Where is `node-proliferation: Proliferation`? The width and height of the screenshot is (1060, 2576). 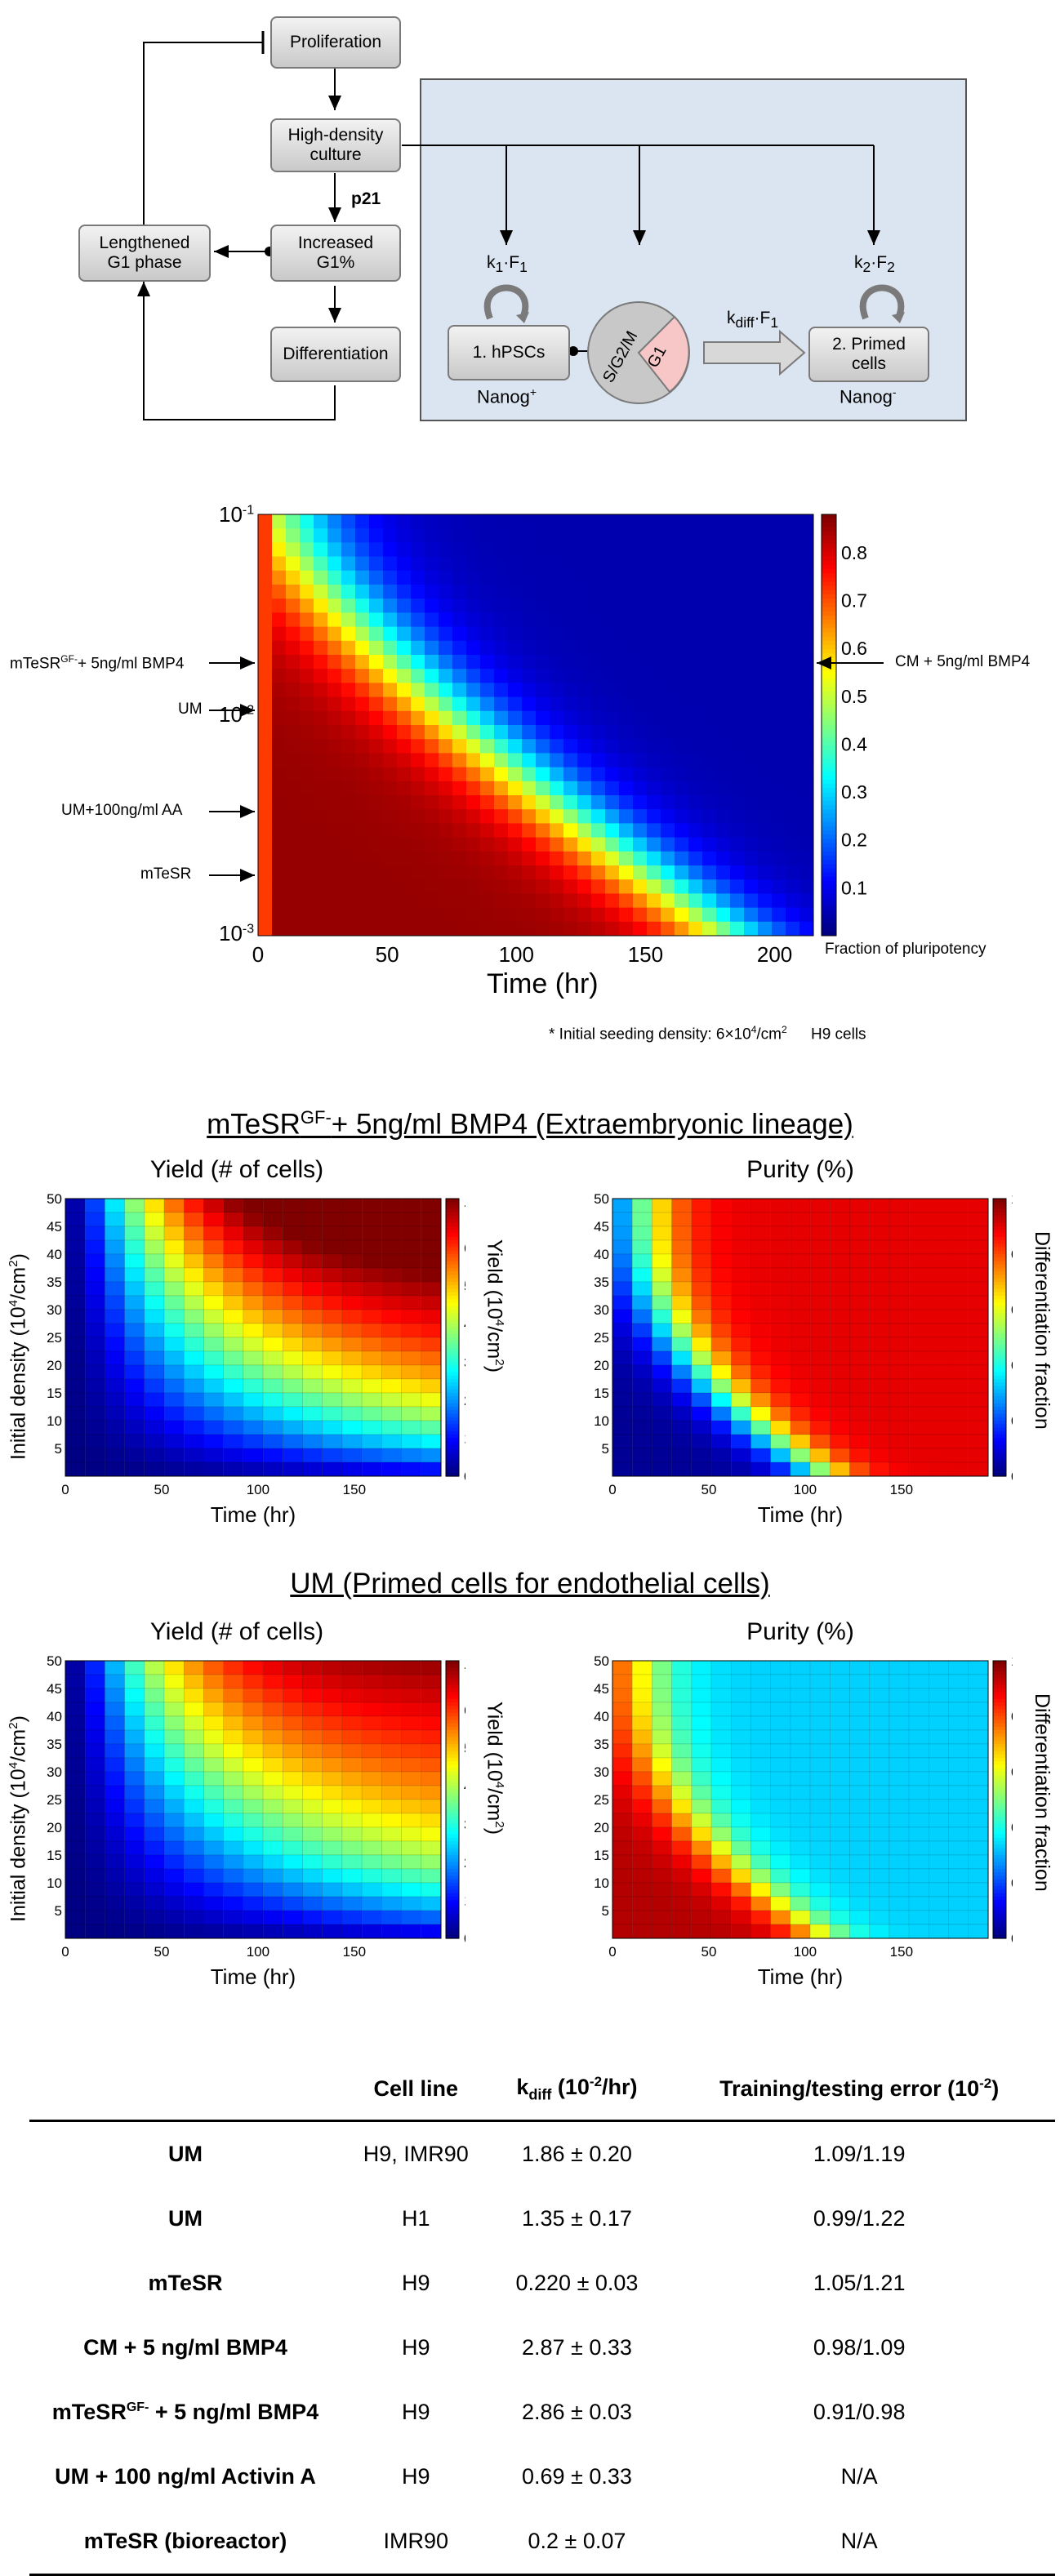 node-proliferation: Proliferation is located at coordinates (336, 42).